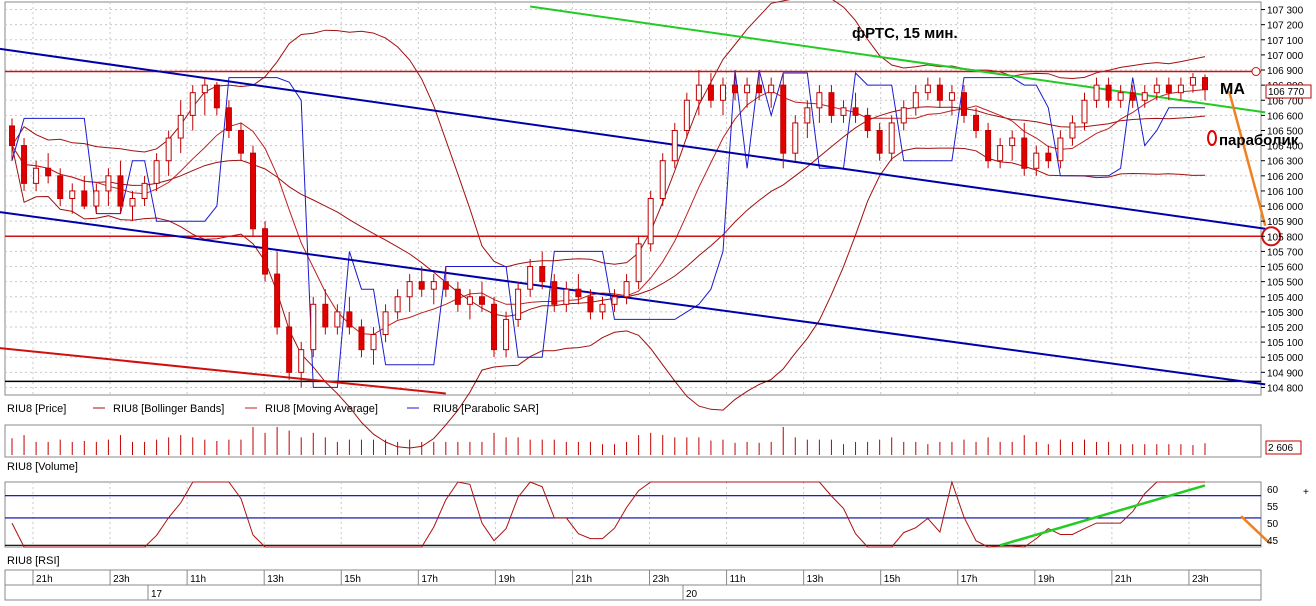 This screenshot has height=606, width=1316. What do you see at coordinates (892, 579) in the screenshot?
I see `hour-label: 15h` at bounding box center [892, 579].